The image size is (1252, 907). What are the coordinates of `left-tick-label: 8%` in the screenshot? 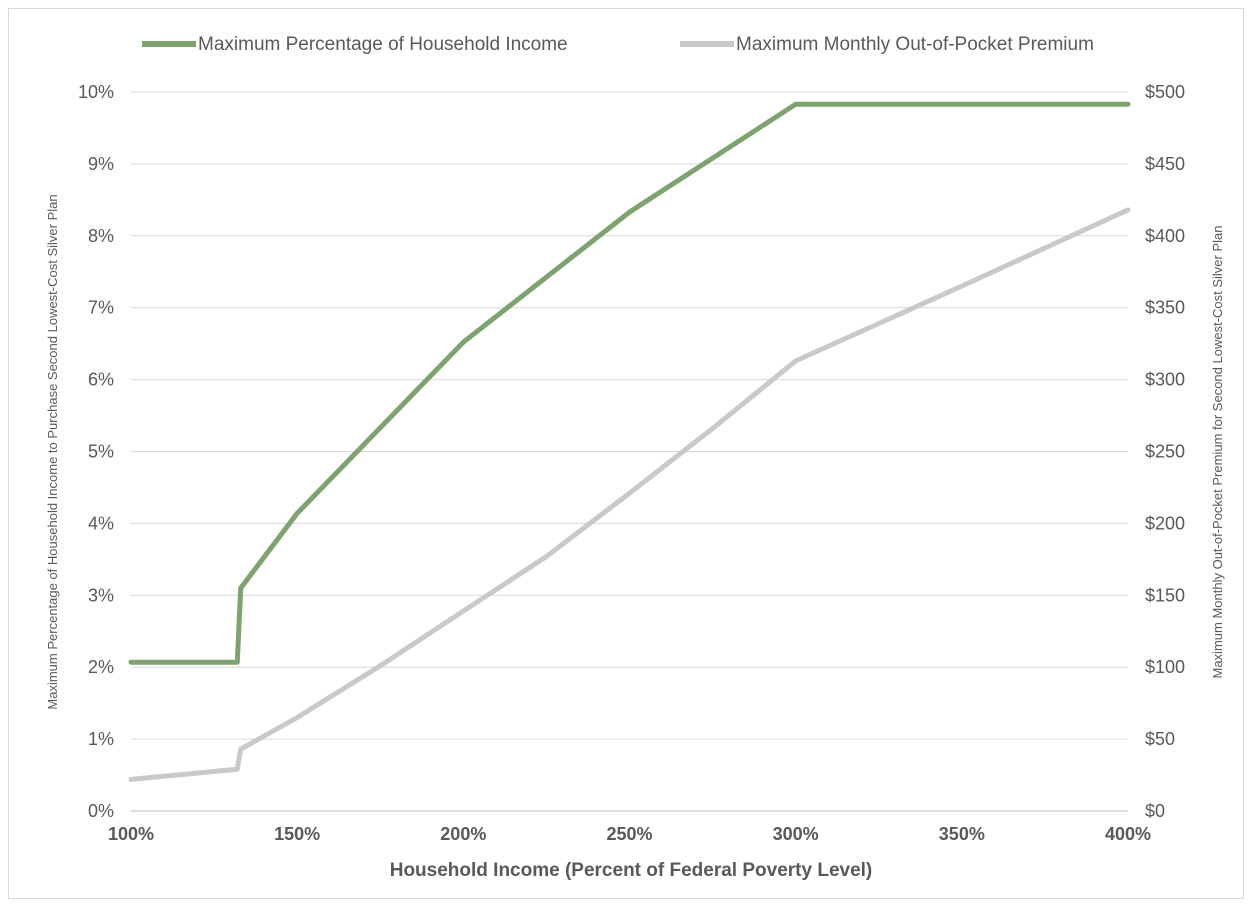 It's located at (101, 236).